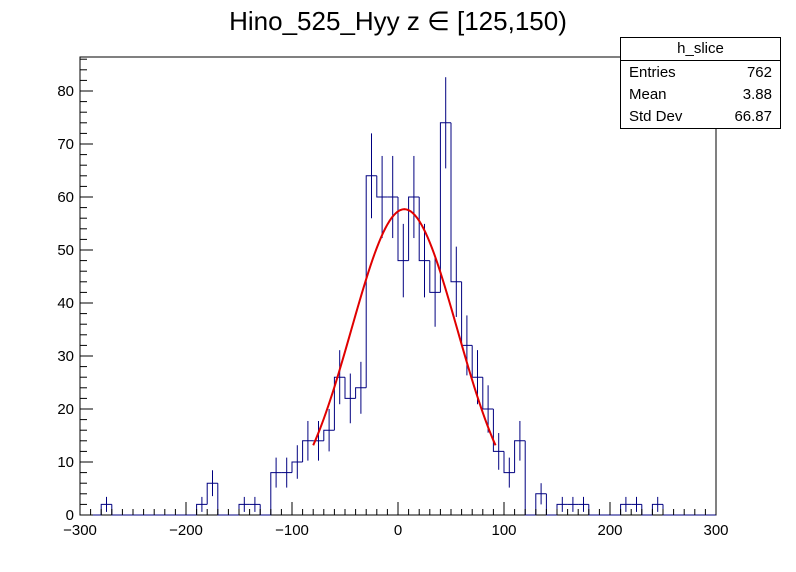  I want to click on y-tick-label: 70, so click(65, 144).